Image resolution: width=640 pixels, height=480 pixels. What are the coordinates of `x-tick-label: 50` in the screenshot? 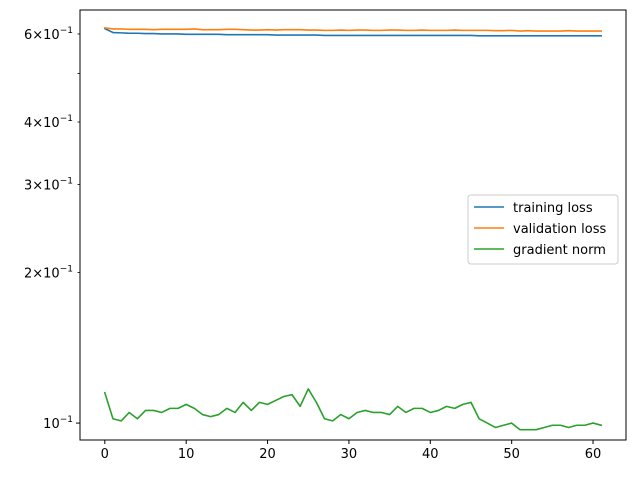 It's located at (511, 454).